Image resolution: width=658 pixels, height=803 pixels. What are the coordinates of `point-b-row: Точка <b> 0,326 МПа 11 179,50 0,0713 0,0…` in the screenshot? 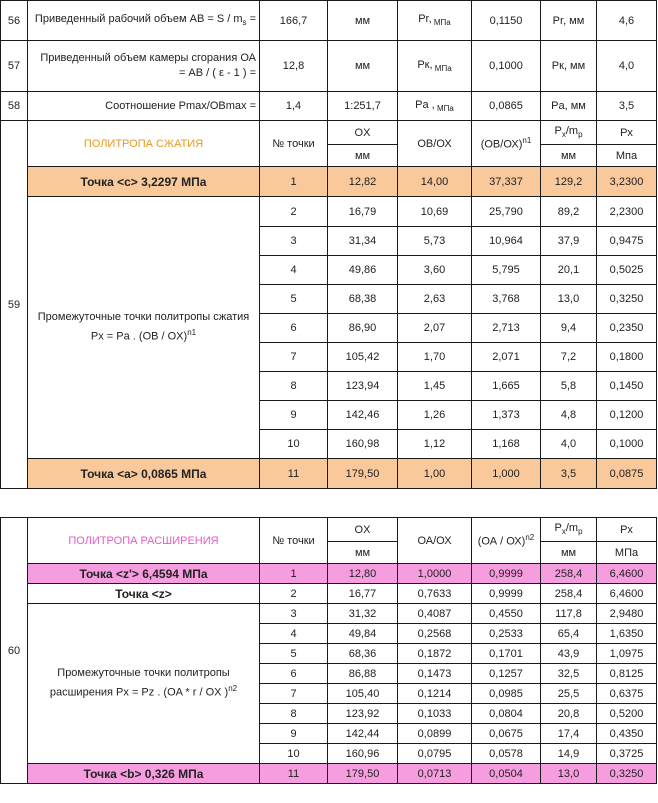 It's located at (328, 773).